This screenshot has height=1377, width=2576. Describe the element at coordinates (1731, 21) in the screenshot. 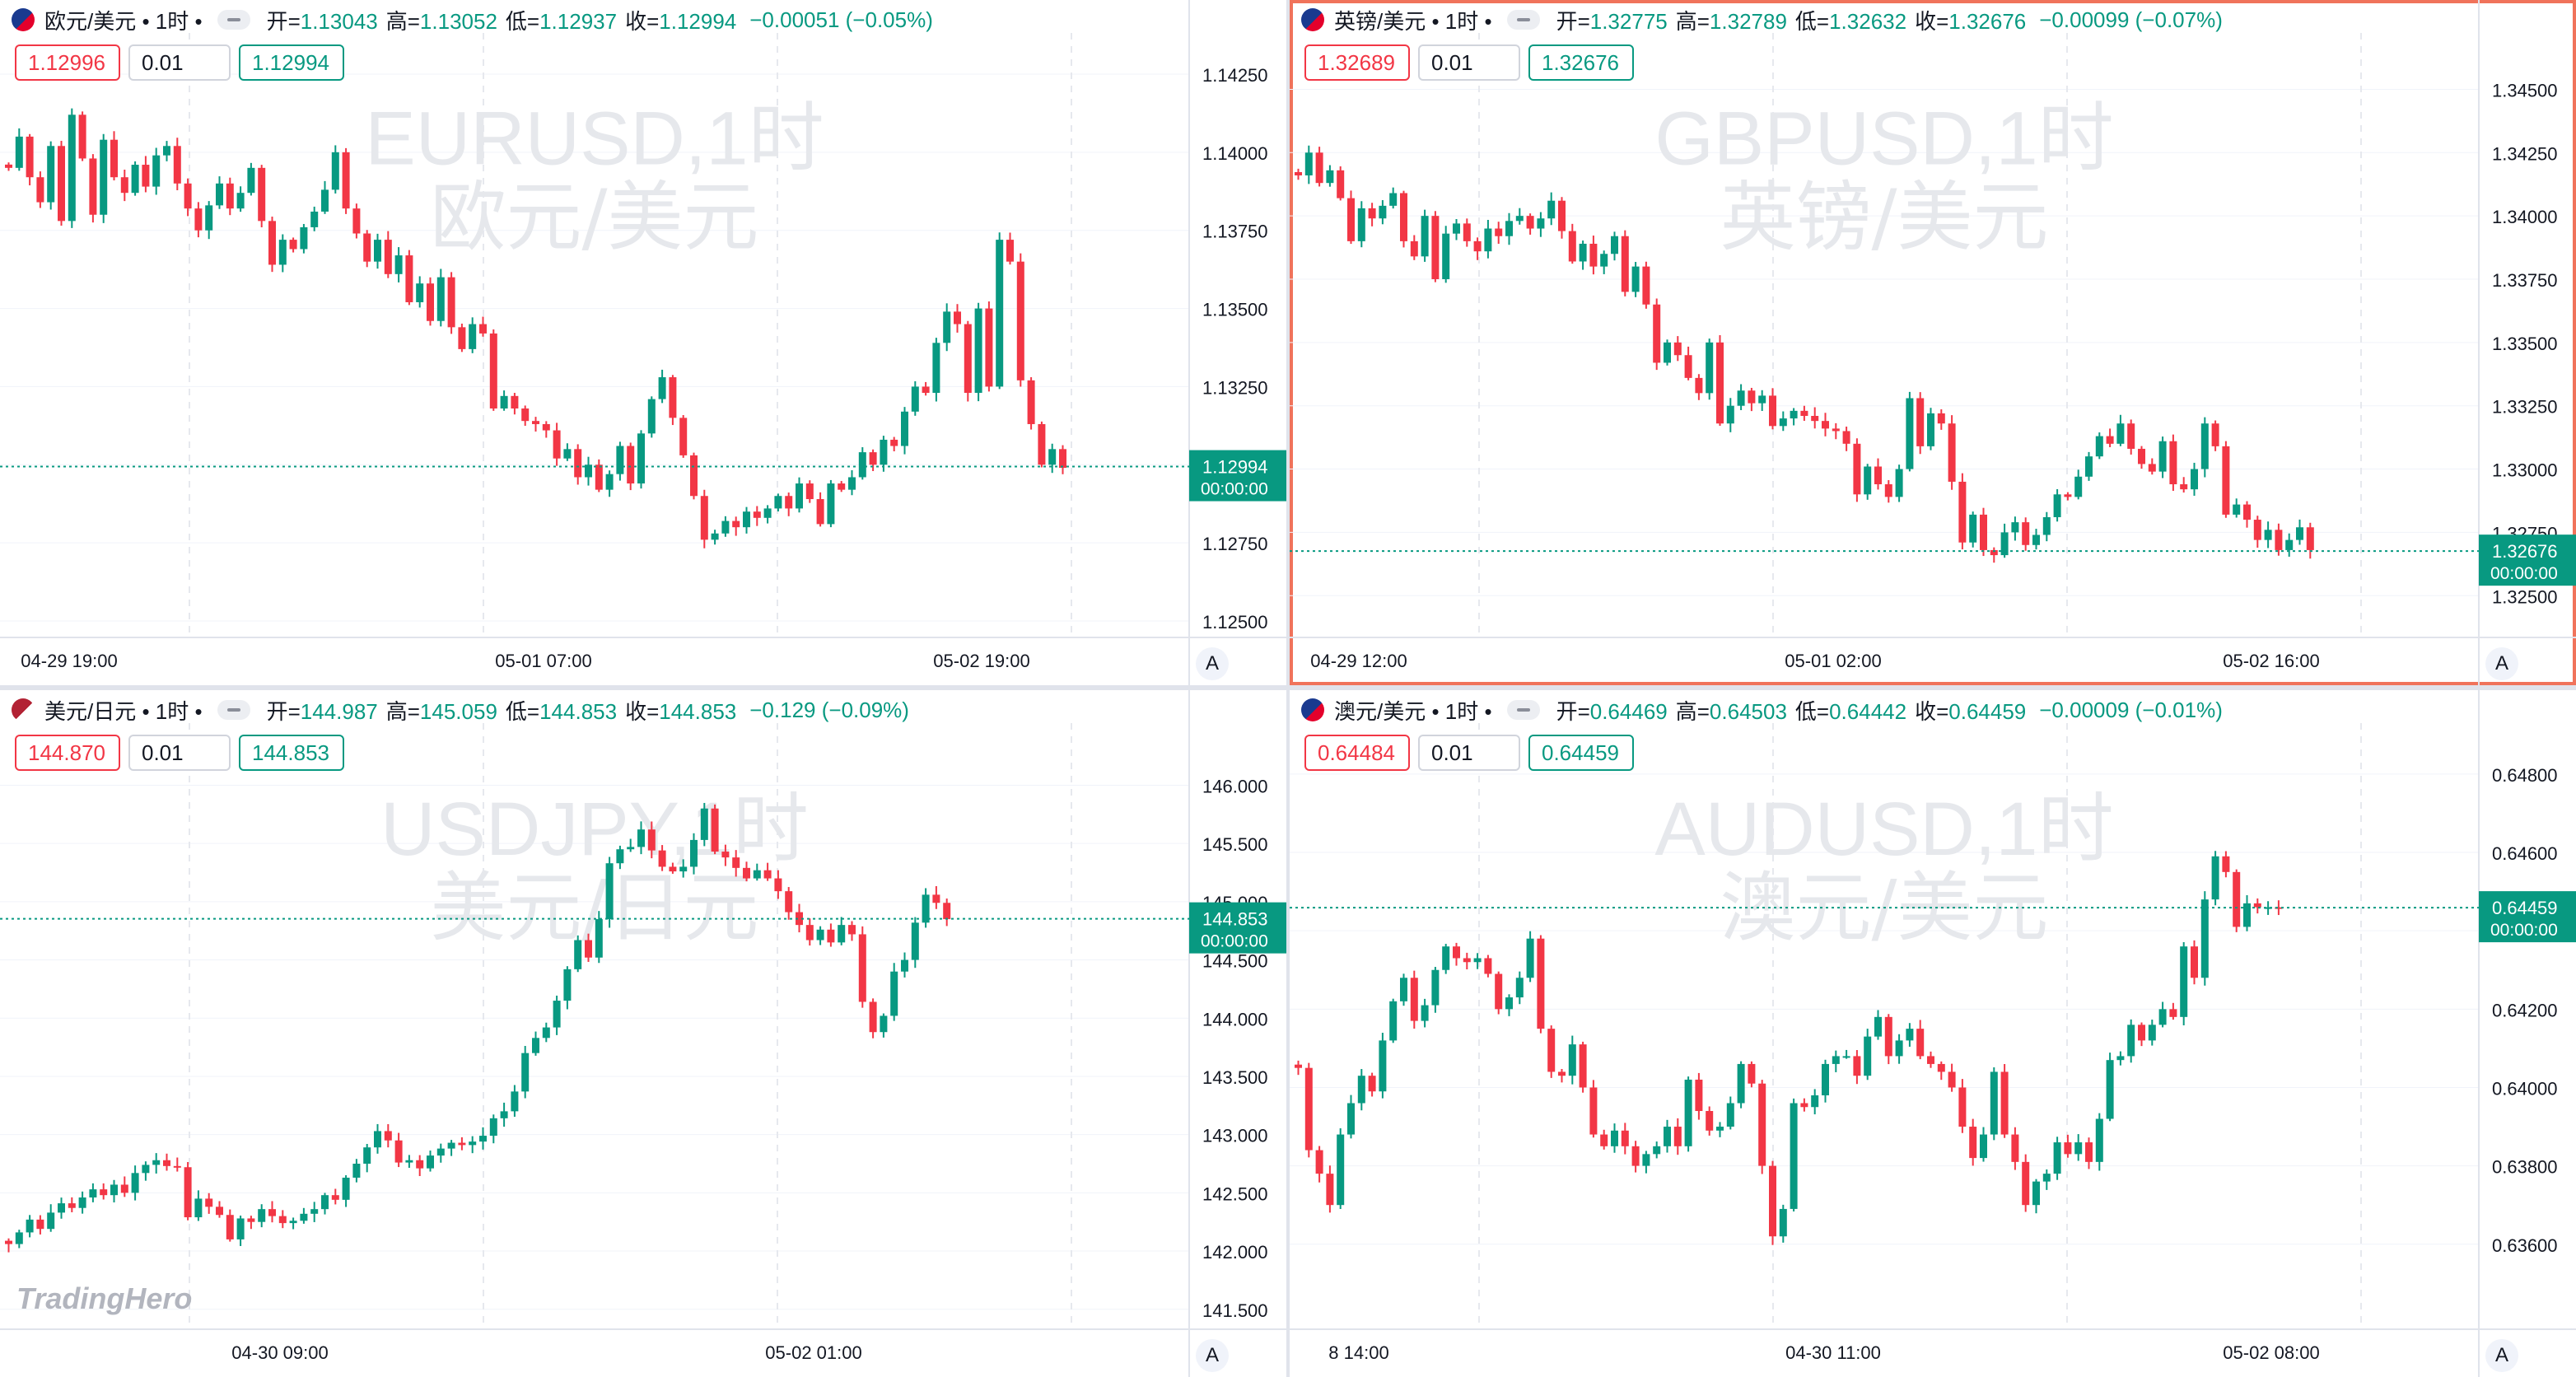

I see `high-value: 高=1.32789` at that location.